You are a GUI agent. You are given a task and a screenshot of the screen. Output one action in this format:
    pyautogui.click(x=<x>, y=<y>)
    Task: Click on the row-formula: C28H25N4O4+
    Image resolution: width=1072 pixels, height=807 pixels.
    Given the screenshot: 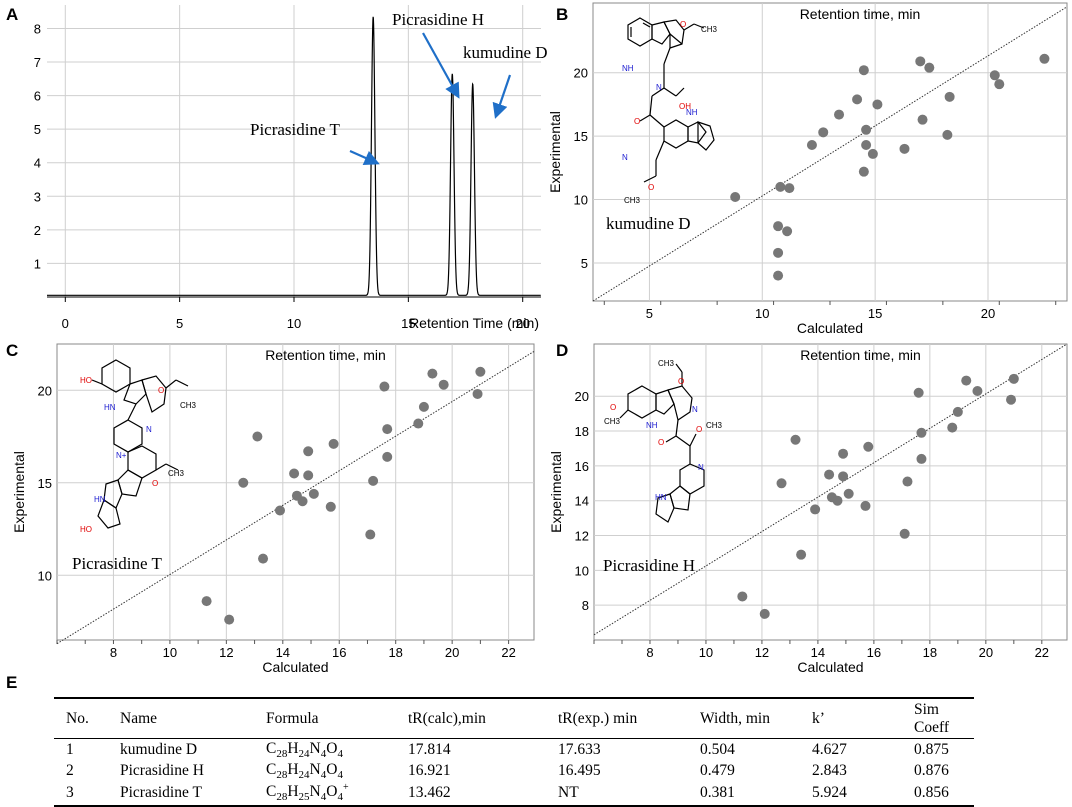 What is the action you would take?
    pyautogui.click(x=325, y=794)
    